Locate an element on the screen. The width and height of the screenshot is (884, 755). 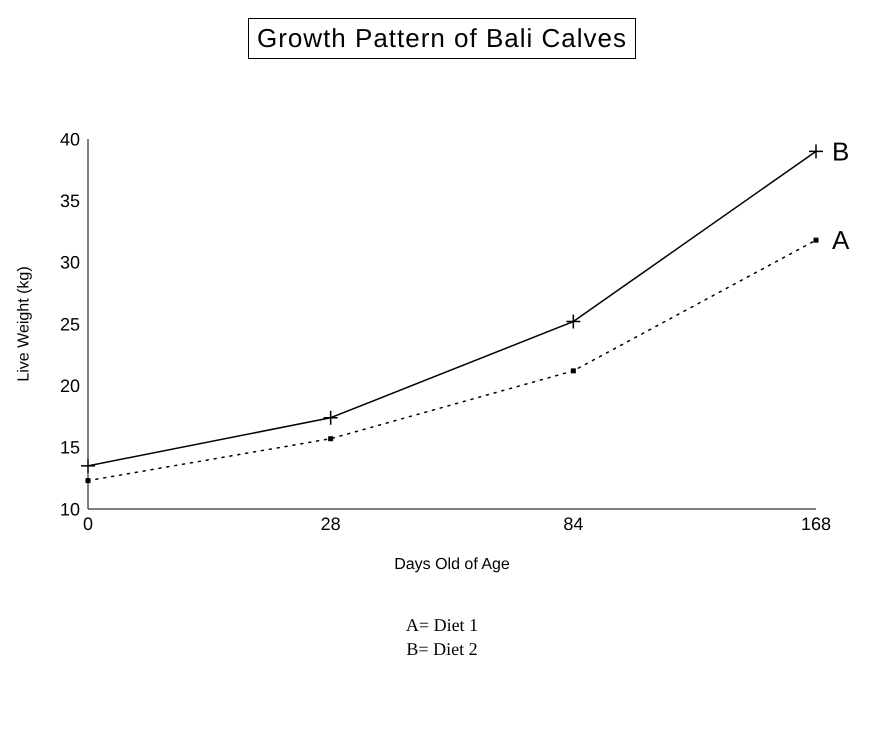
y-tick-label: 35 is located at coordinates (70, 201).